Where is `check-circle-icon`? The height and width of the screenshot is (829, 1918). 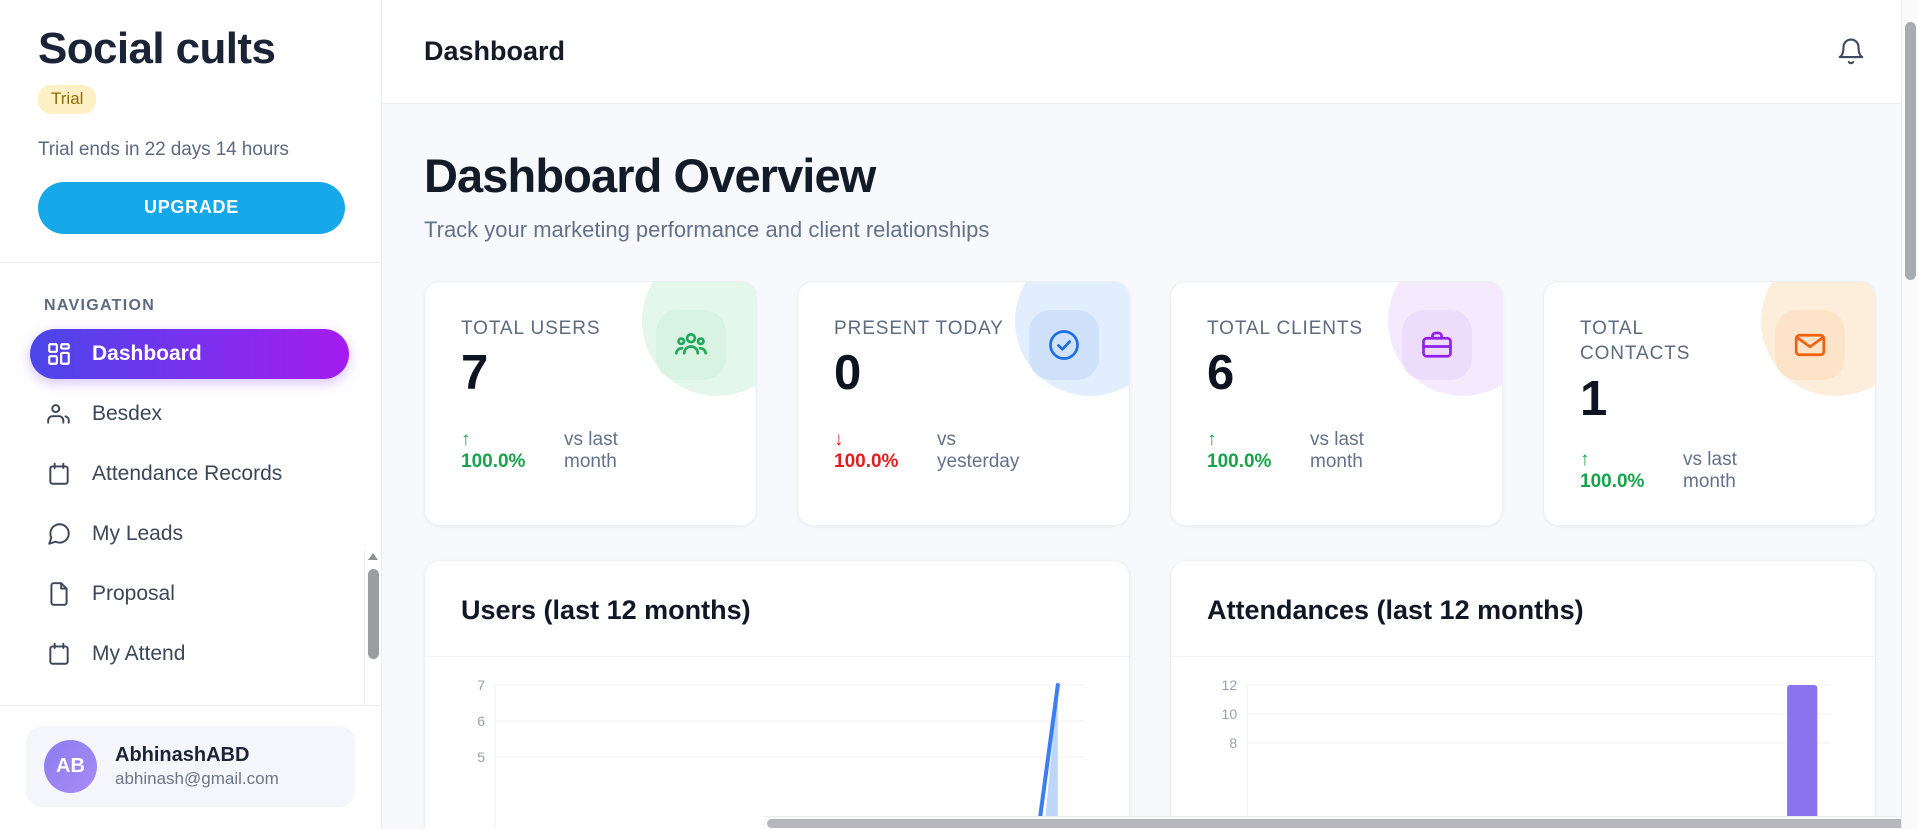 check-circle-icon is located at coordinates (1064, 344).